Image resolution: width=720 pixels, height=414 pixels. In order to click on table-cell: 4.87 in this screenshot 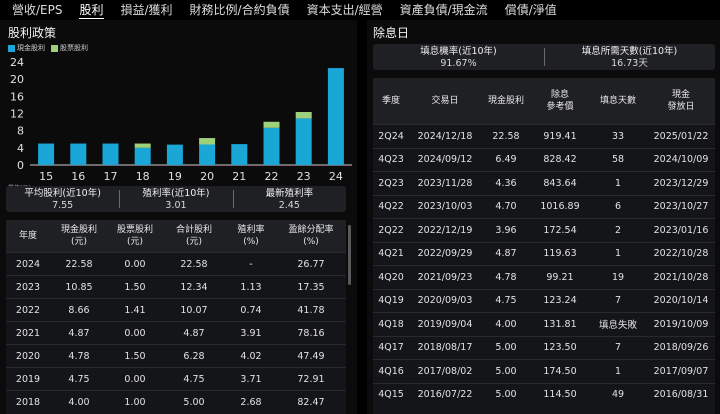, I will do `click(194, 333)`.